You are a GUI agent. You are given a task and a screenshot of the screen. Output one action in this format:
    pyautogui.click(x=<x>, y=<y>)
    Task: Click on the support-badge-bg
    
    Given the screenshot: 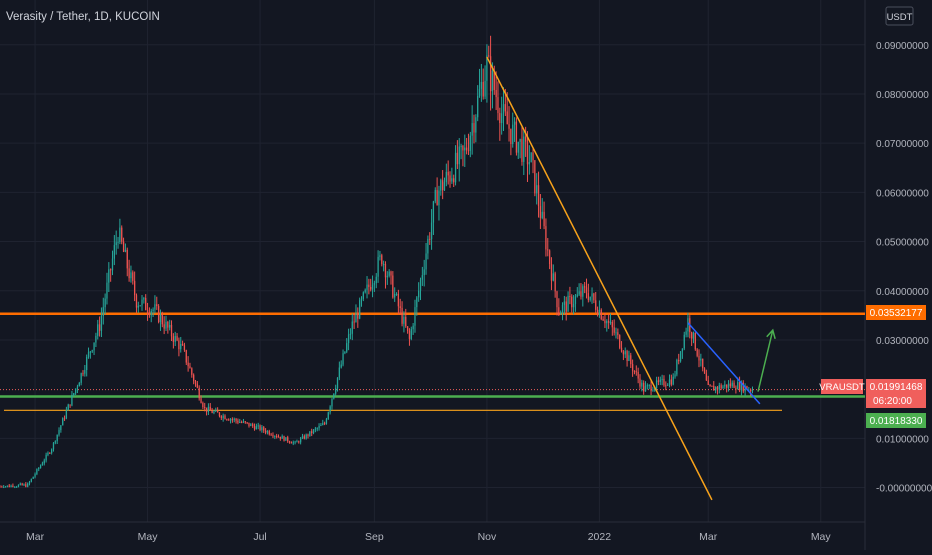 What is the action you would take?
    pyautogui.click(x=896, y=420)
    